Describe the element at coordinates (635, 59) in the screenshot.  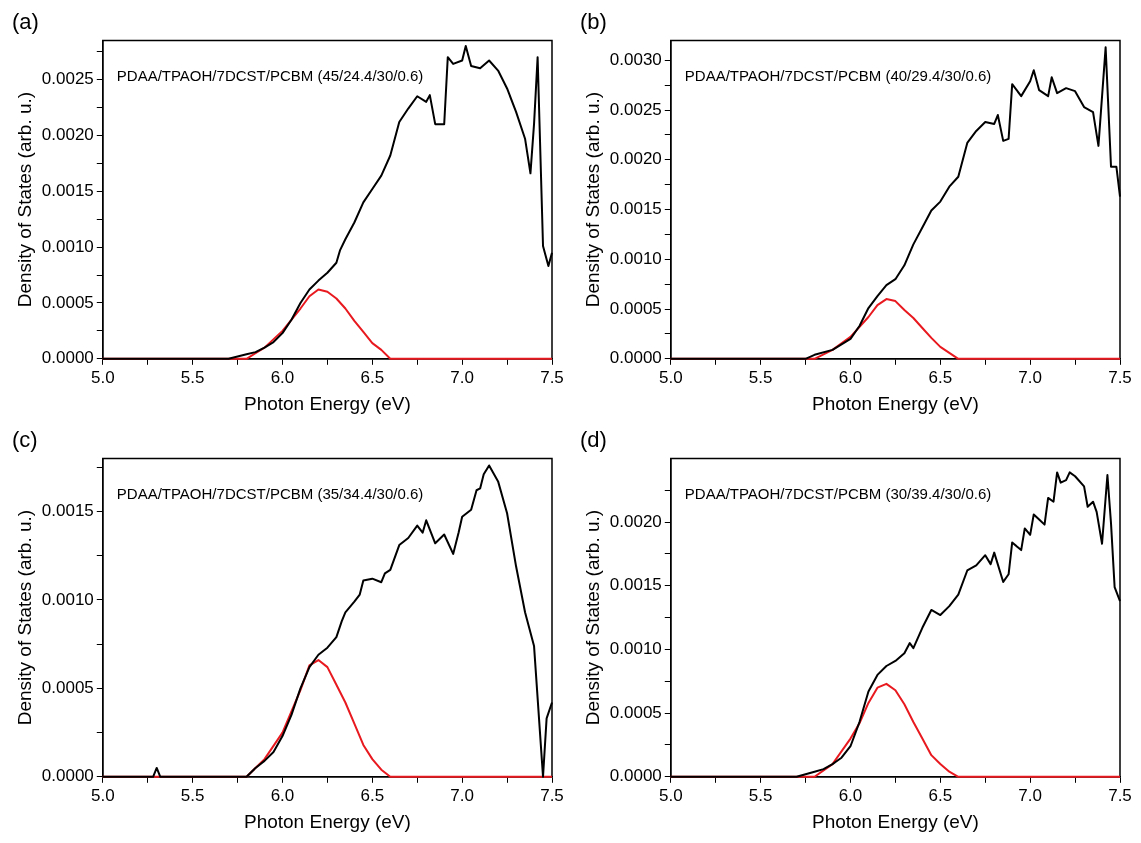
I see `y-tick-label: 0.0030` at that location.